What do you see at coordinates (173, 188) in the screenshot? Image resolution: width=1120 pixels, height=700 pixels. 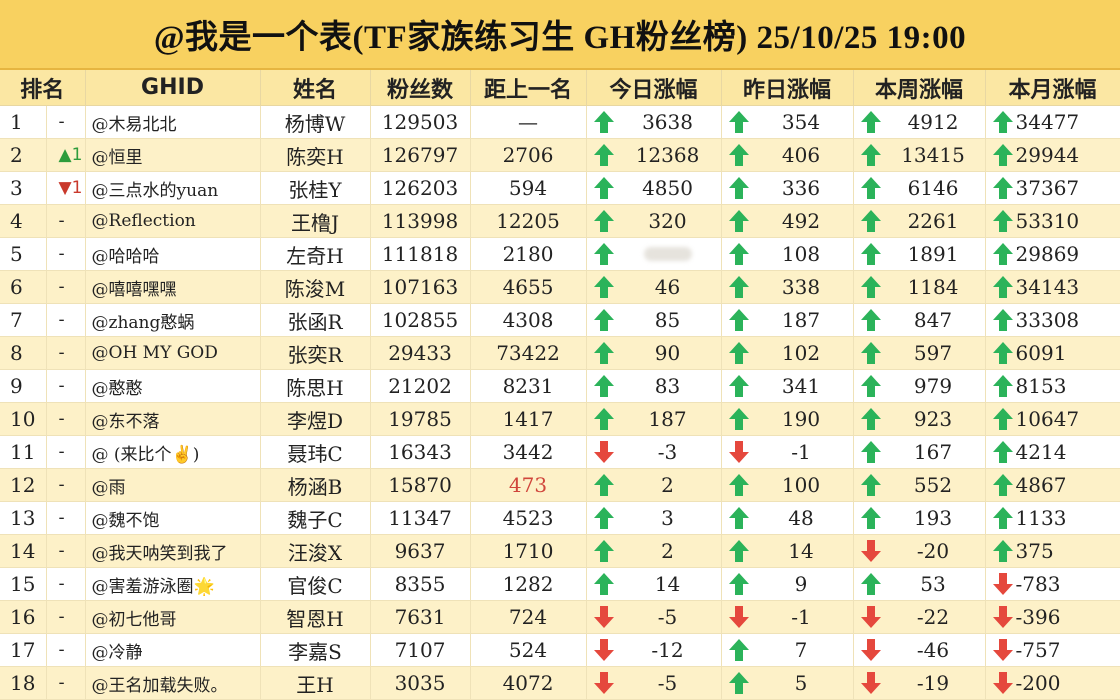 I see `ghid-cell: @三点水的yuan` at bounding box center [173, 188].